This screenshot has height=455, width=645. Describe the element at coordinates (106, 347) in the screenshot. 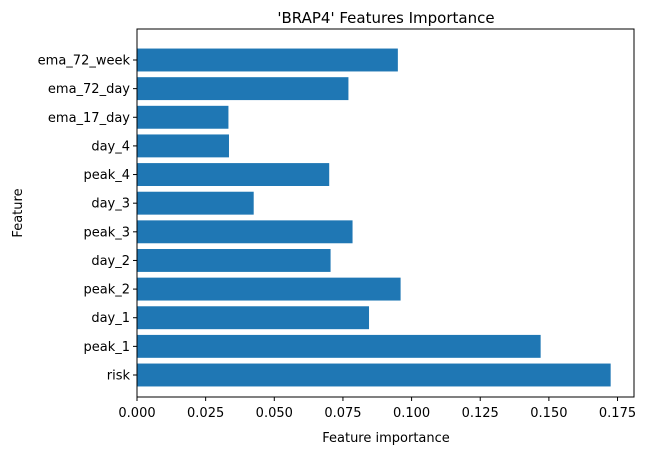

I see `y-tick-label: peak_1` at that location.